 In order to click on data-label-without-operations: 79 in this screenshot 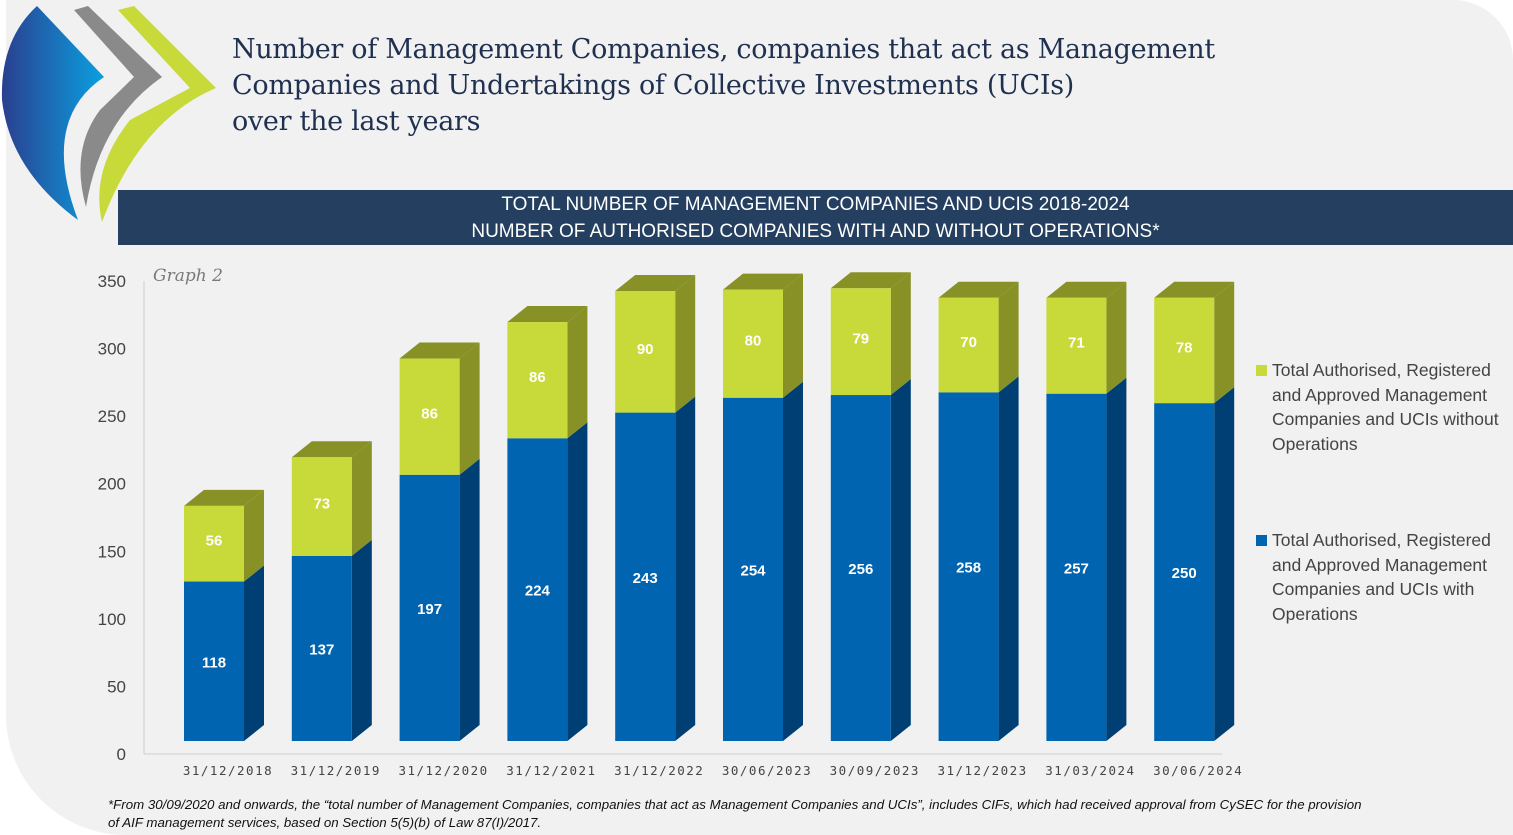, I will do `click(860, 339)`.